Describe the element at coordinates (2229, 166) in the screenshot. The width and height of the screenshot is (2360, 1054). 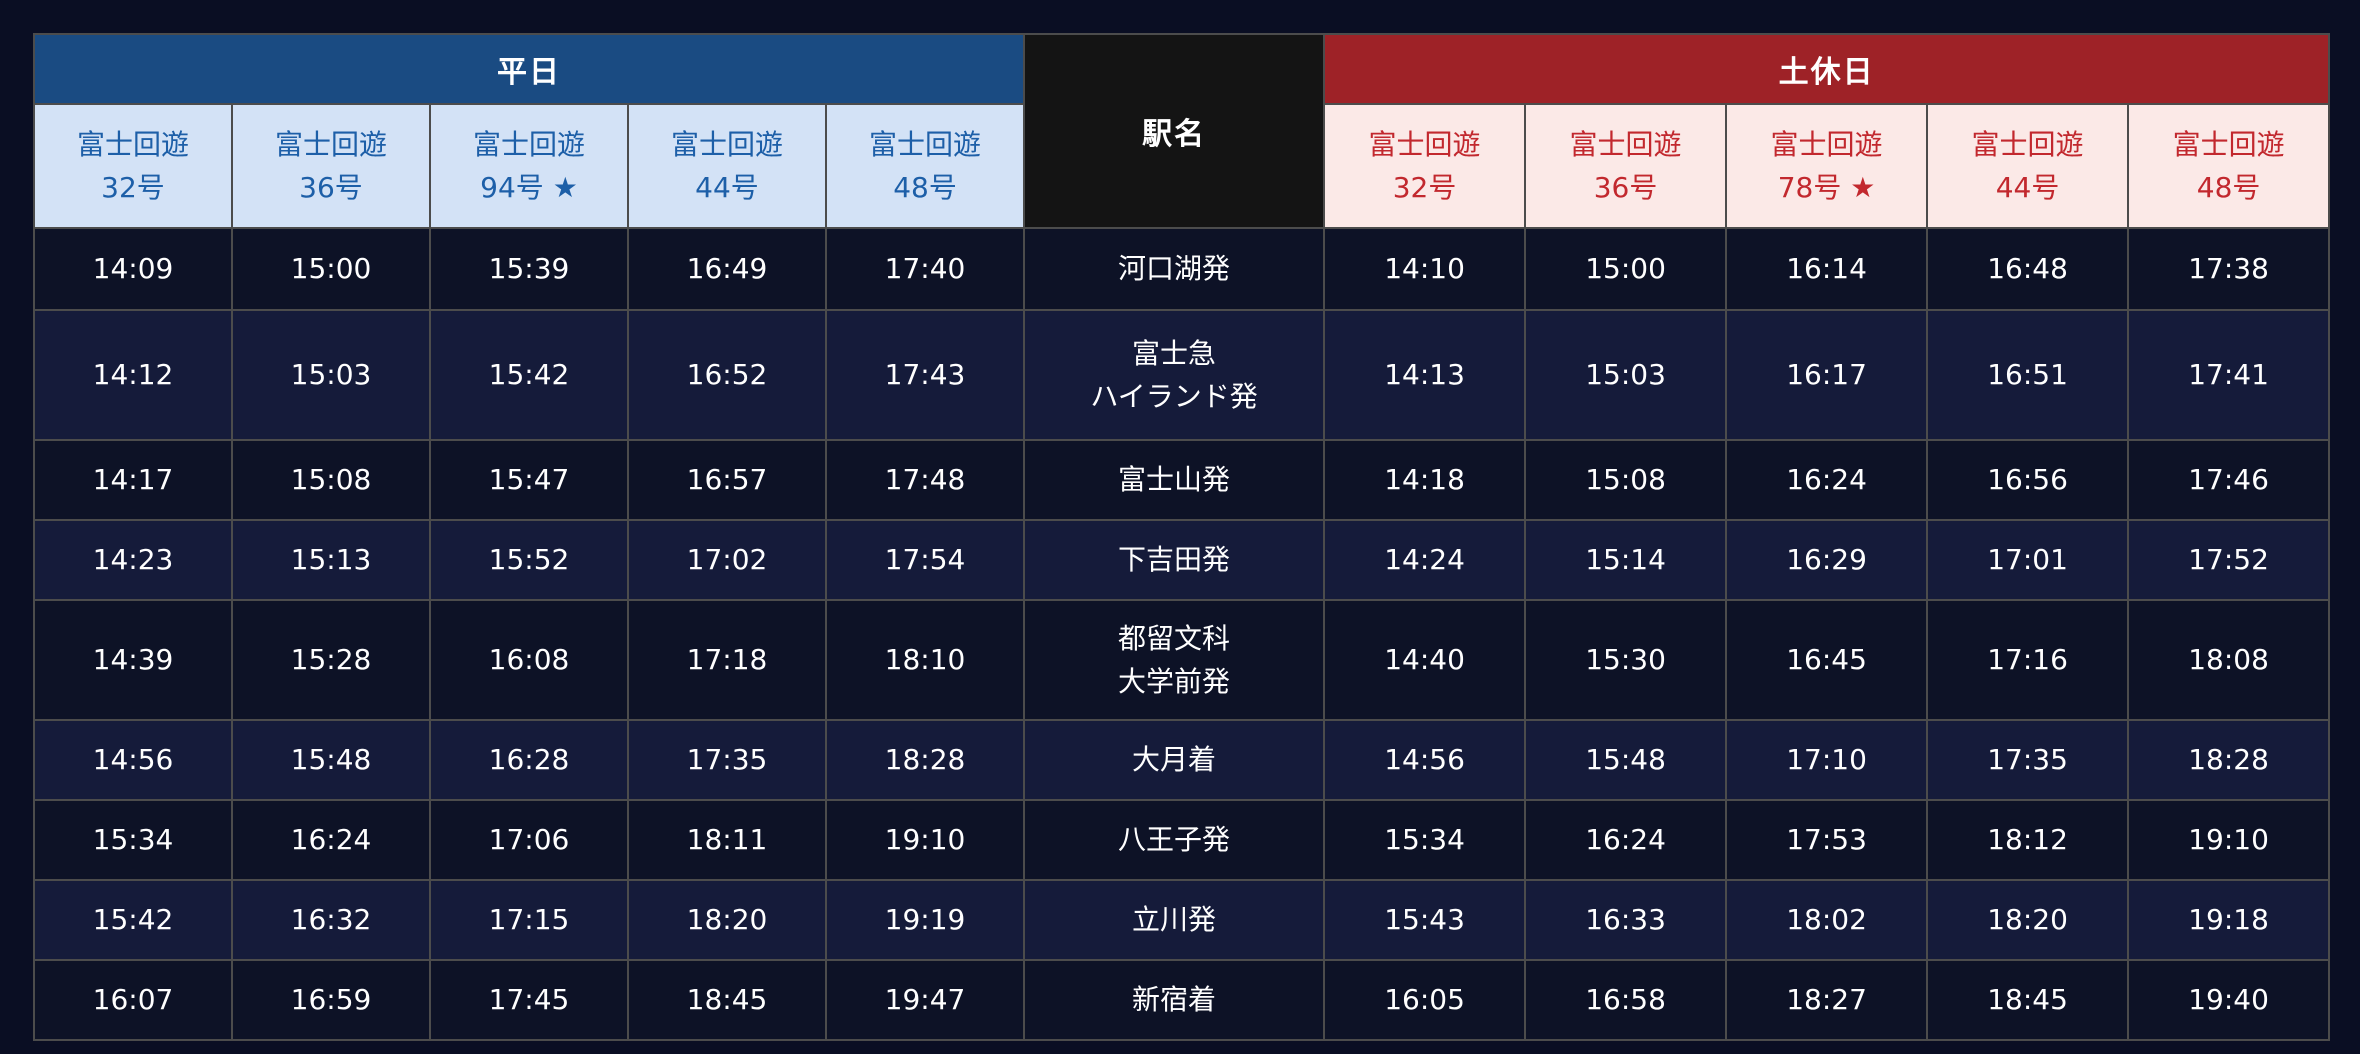
I see `holiday-train-header-cell: 富士回遊 48号` at that location.